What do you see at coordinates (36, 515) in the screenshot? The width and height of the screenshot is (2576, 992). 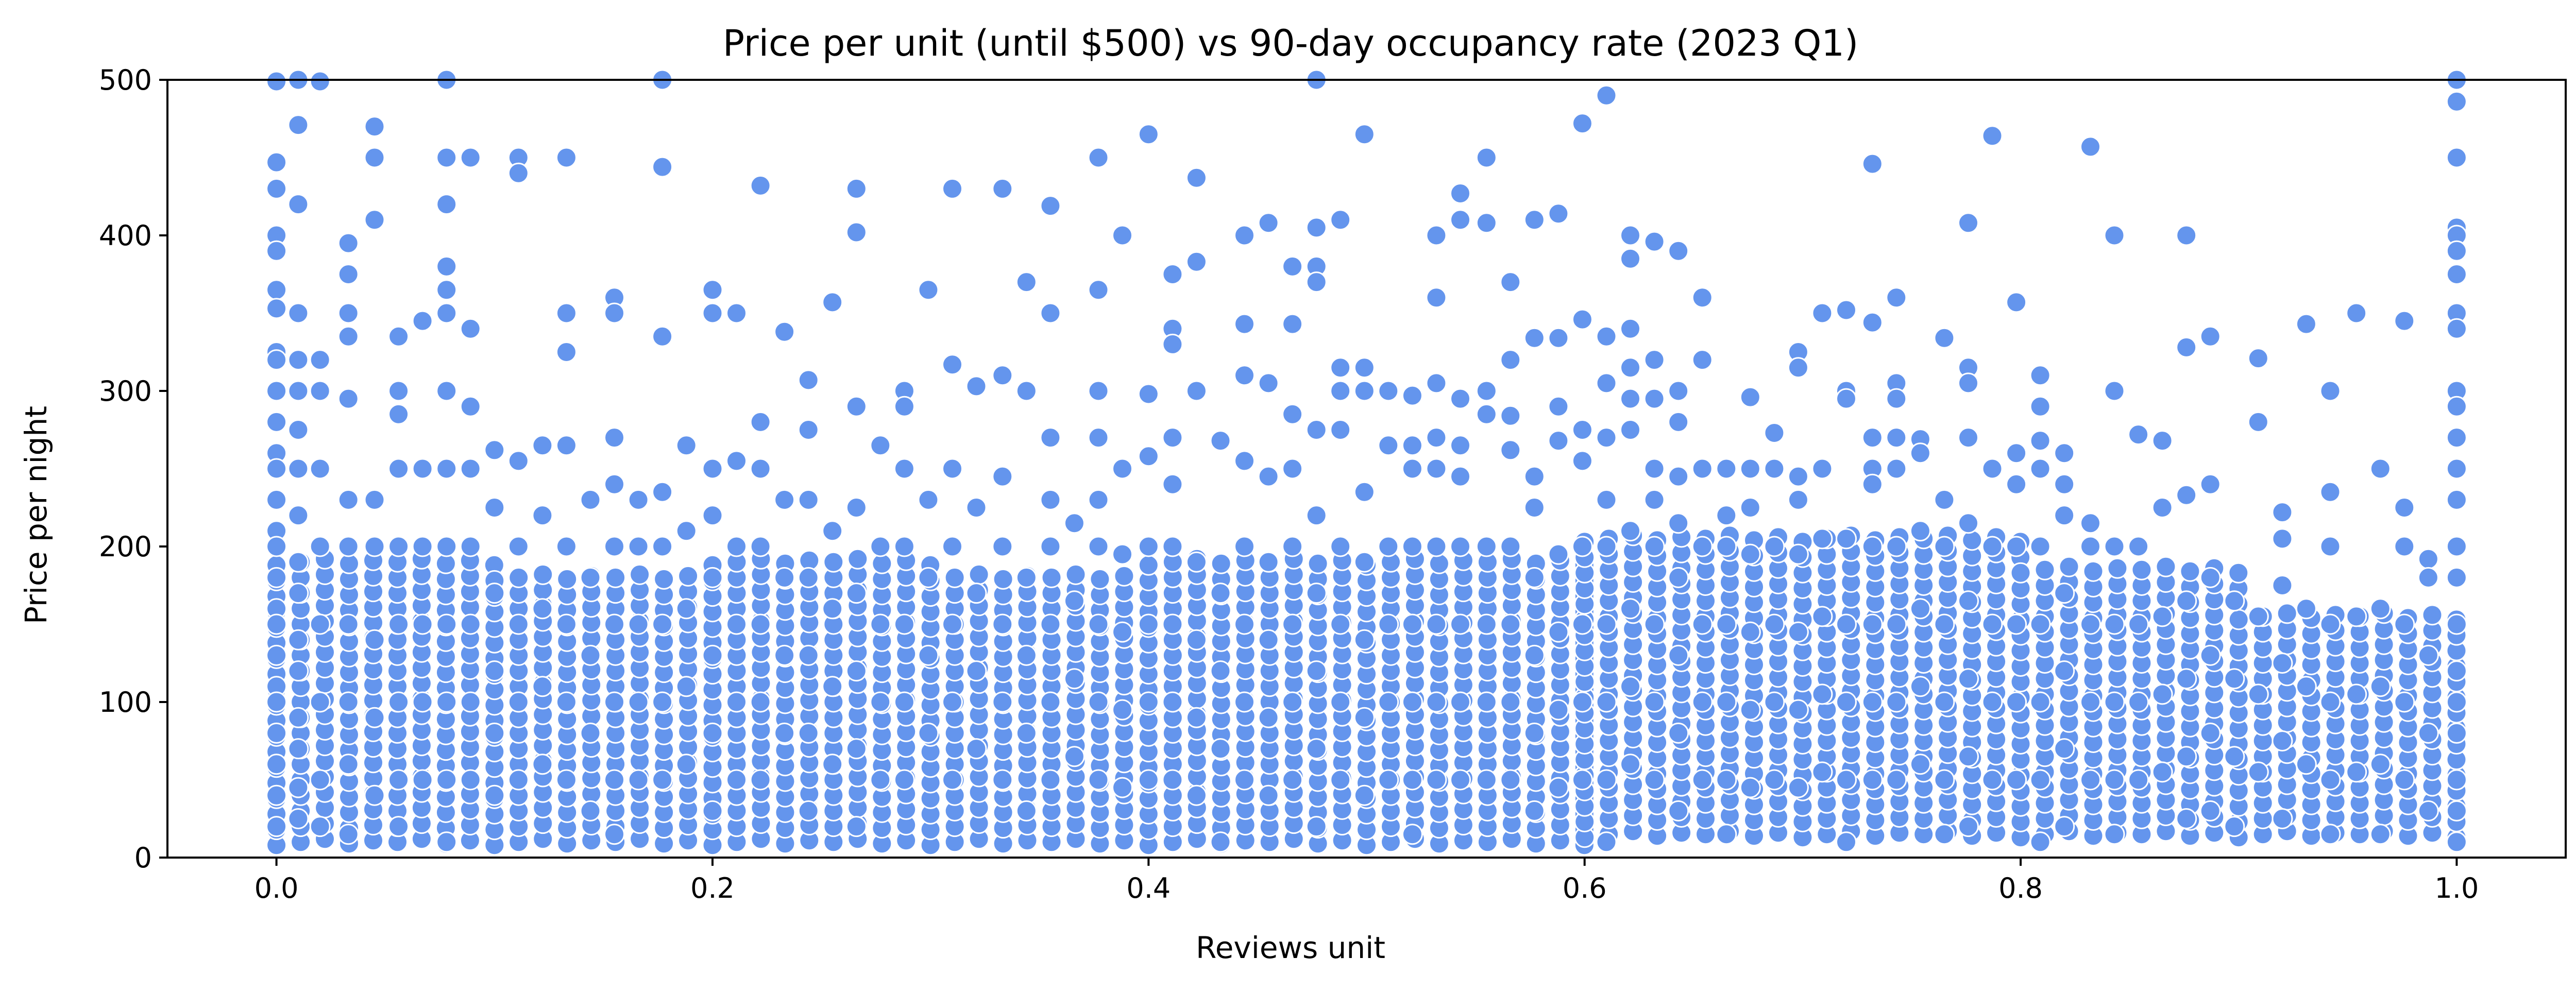 I see `y-axis-label: Price per night` at bounding box center [36, 515].